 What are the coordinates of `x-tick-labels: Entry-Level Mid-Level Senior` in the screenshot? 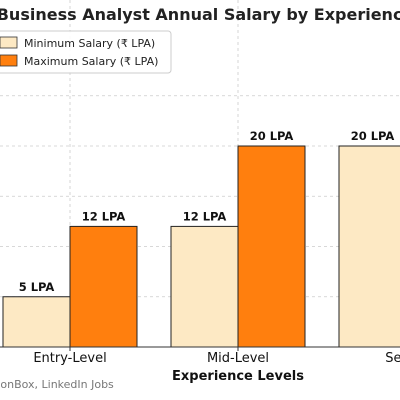 It's located at (216, 356).